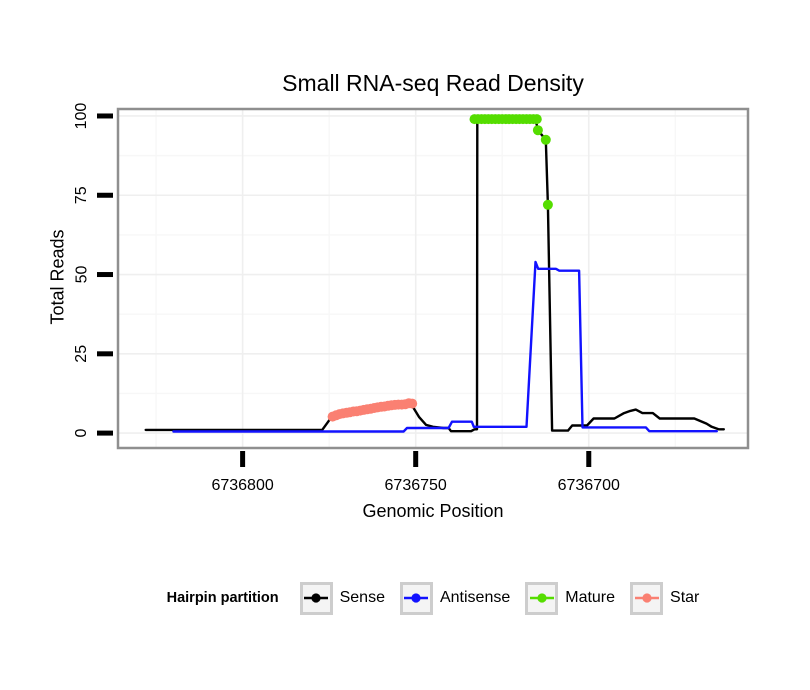 The height and width of the screenshot is (690, 810). Describe the element at coordinates (81, 195) in the screenshot. I see `y-tick-label: 75` at that location.